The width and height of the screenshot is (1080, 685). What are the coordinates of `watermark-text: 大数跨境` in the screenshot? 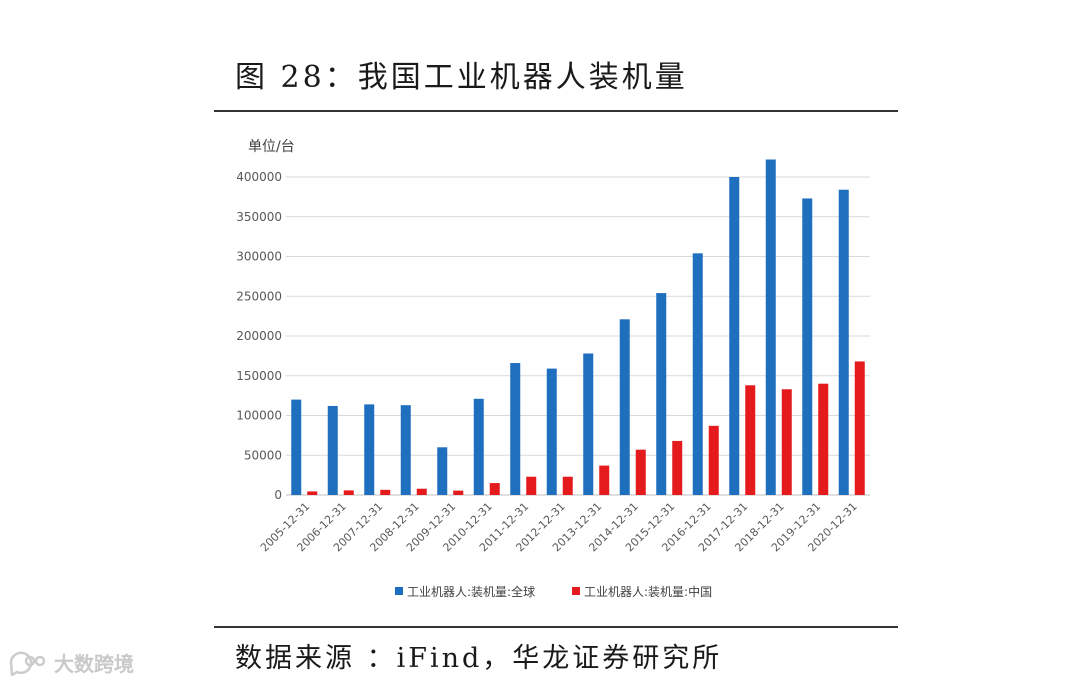 It's located at (94, 664).